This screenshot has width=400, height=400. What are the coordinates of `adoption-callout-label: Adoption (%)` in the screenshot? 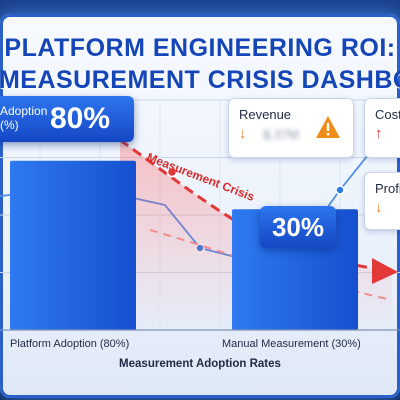 It's located at (24, 118).